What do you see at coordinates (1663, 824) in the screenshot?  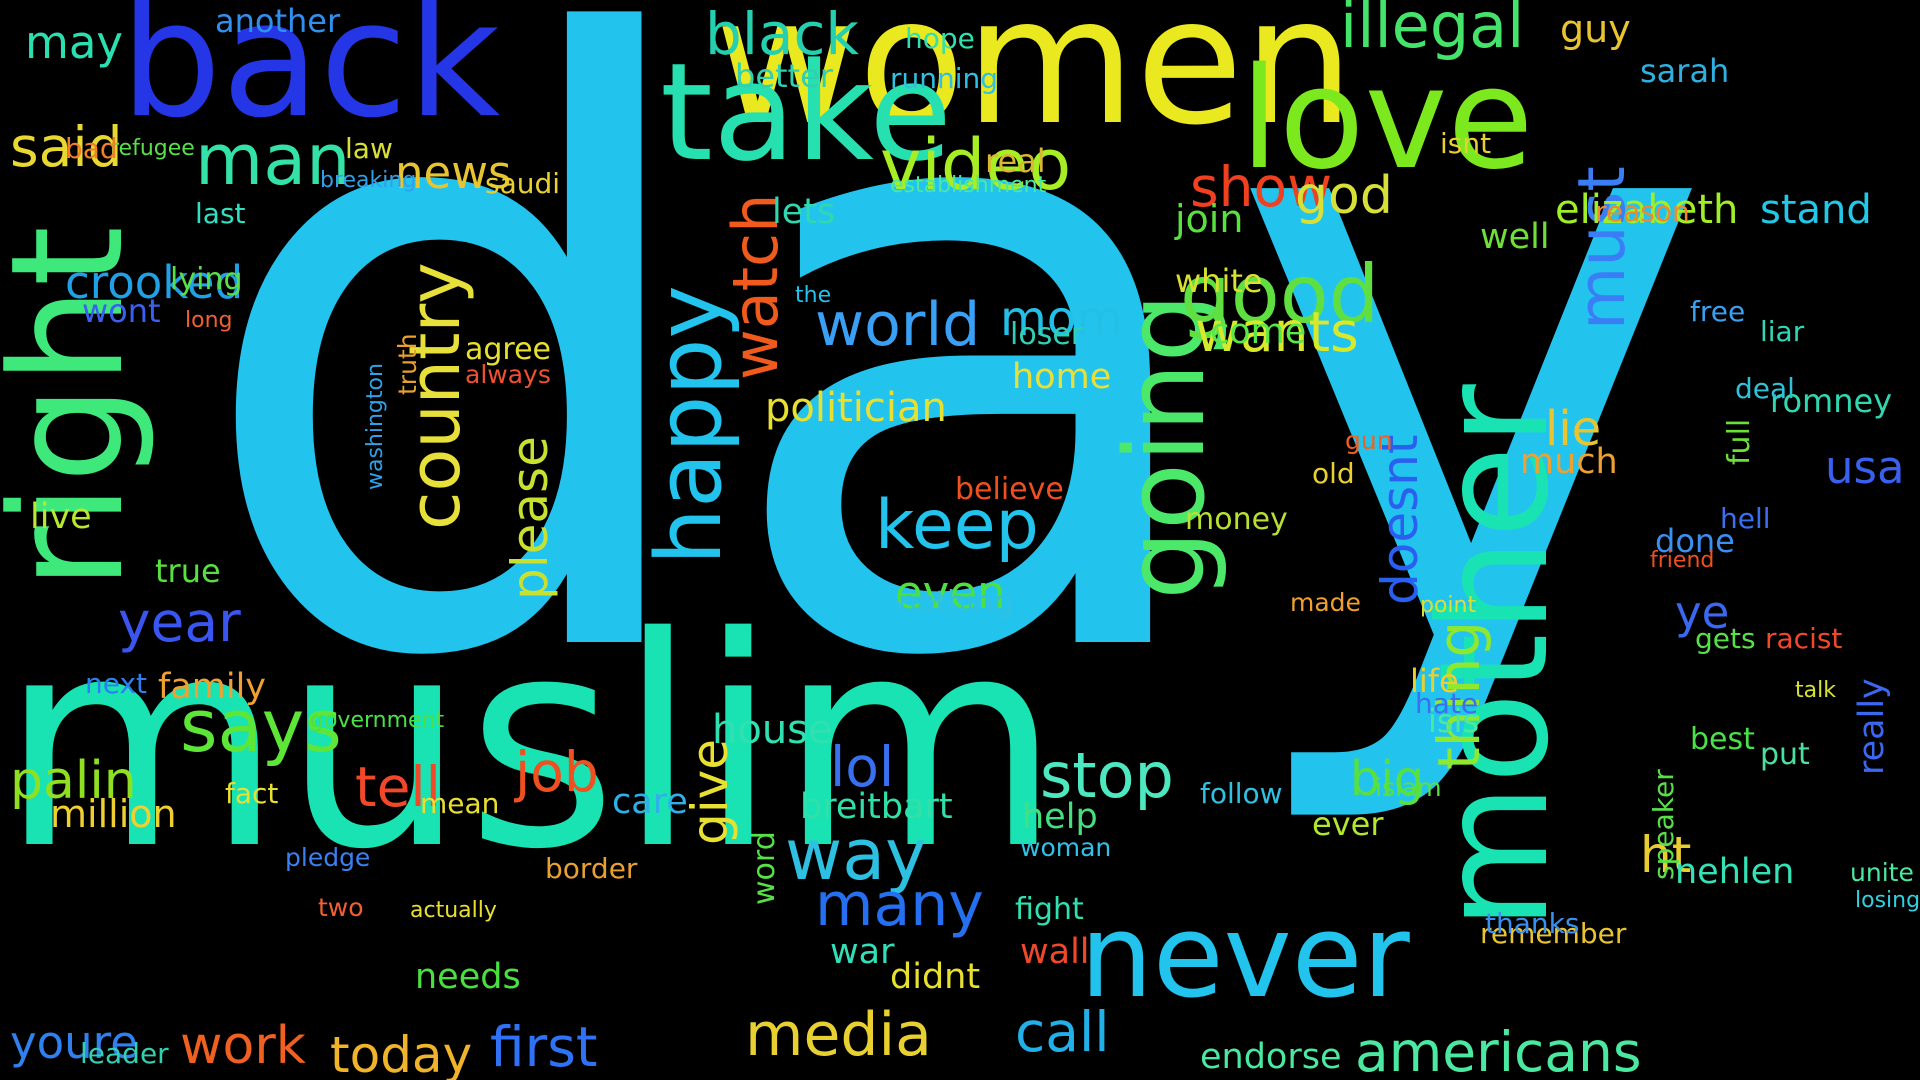 I see `word-speaker: speaker` at bounding box center [1663, 824].